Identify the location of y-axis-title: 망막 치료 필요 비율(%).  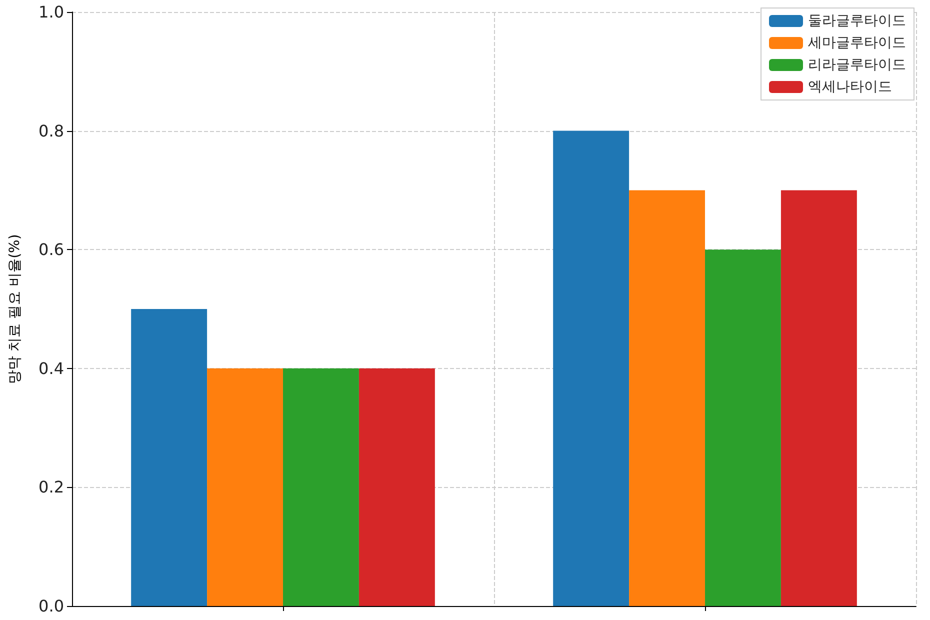
(15, 309).